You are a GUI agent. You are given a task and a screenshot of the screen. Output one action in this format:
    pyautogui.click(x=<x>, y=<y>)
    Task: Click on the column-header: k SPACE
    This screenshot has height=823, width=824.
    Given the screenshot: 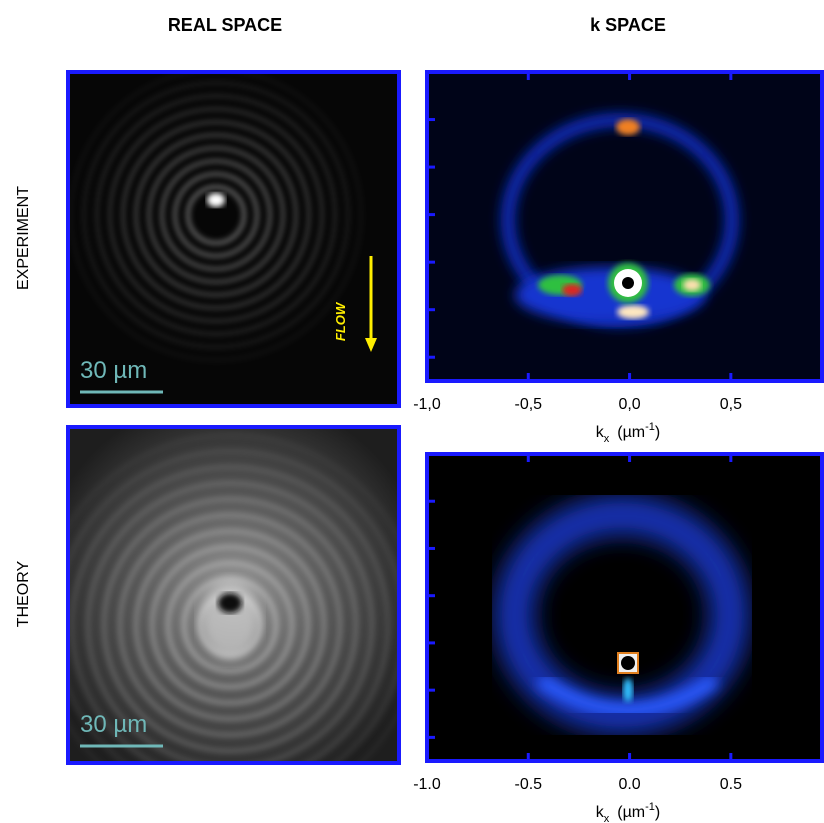 What is the action you would take?
    pyautogui.click(x=628, y=25)
    